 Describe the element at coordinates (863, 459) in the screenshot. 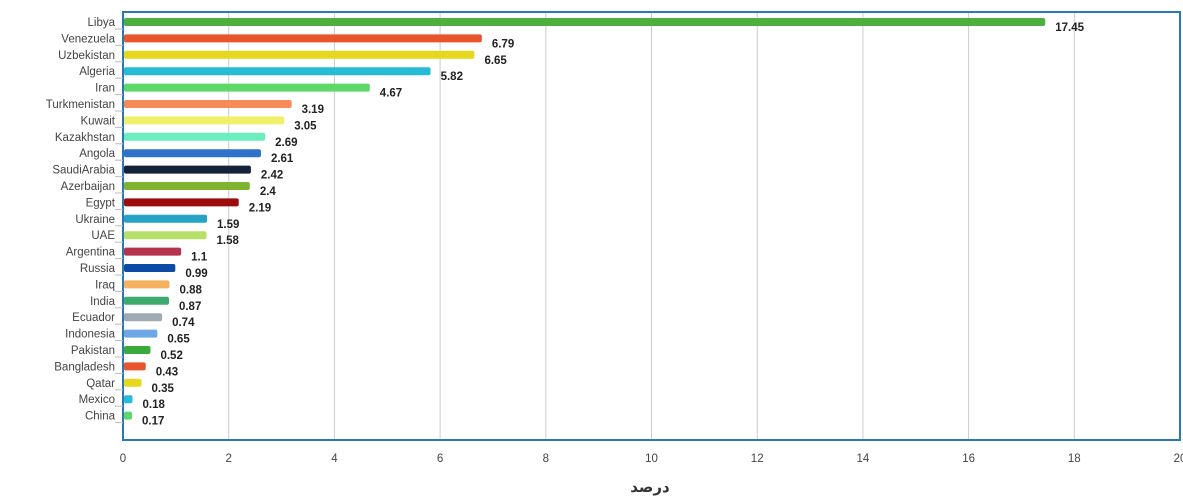

I see `x-tick-label: 14` at that location.